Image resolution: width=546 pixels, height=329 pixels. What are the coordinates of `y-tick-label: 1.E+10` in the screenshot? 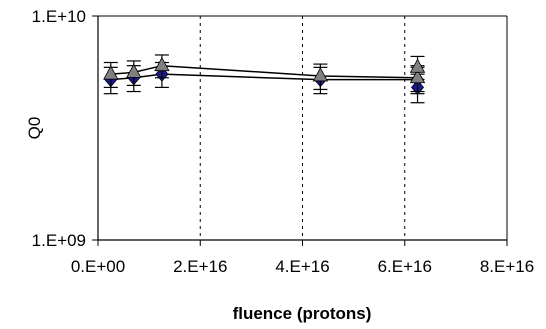 It's located at (59, 16).